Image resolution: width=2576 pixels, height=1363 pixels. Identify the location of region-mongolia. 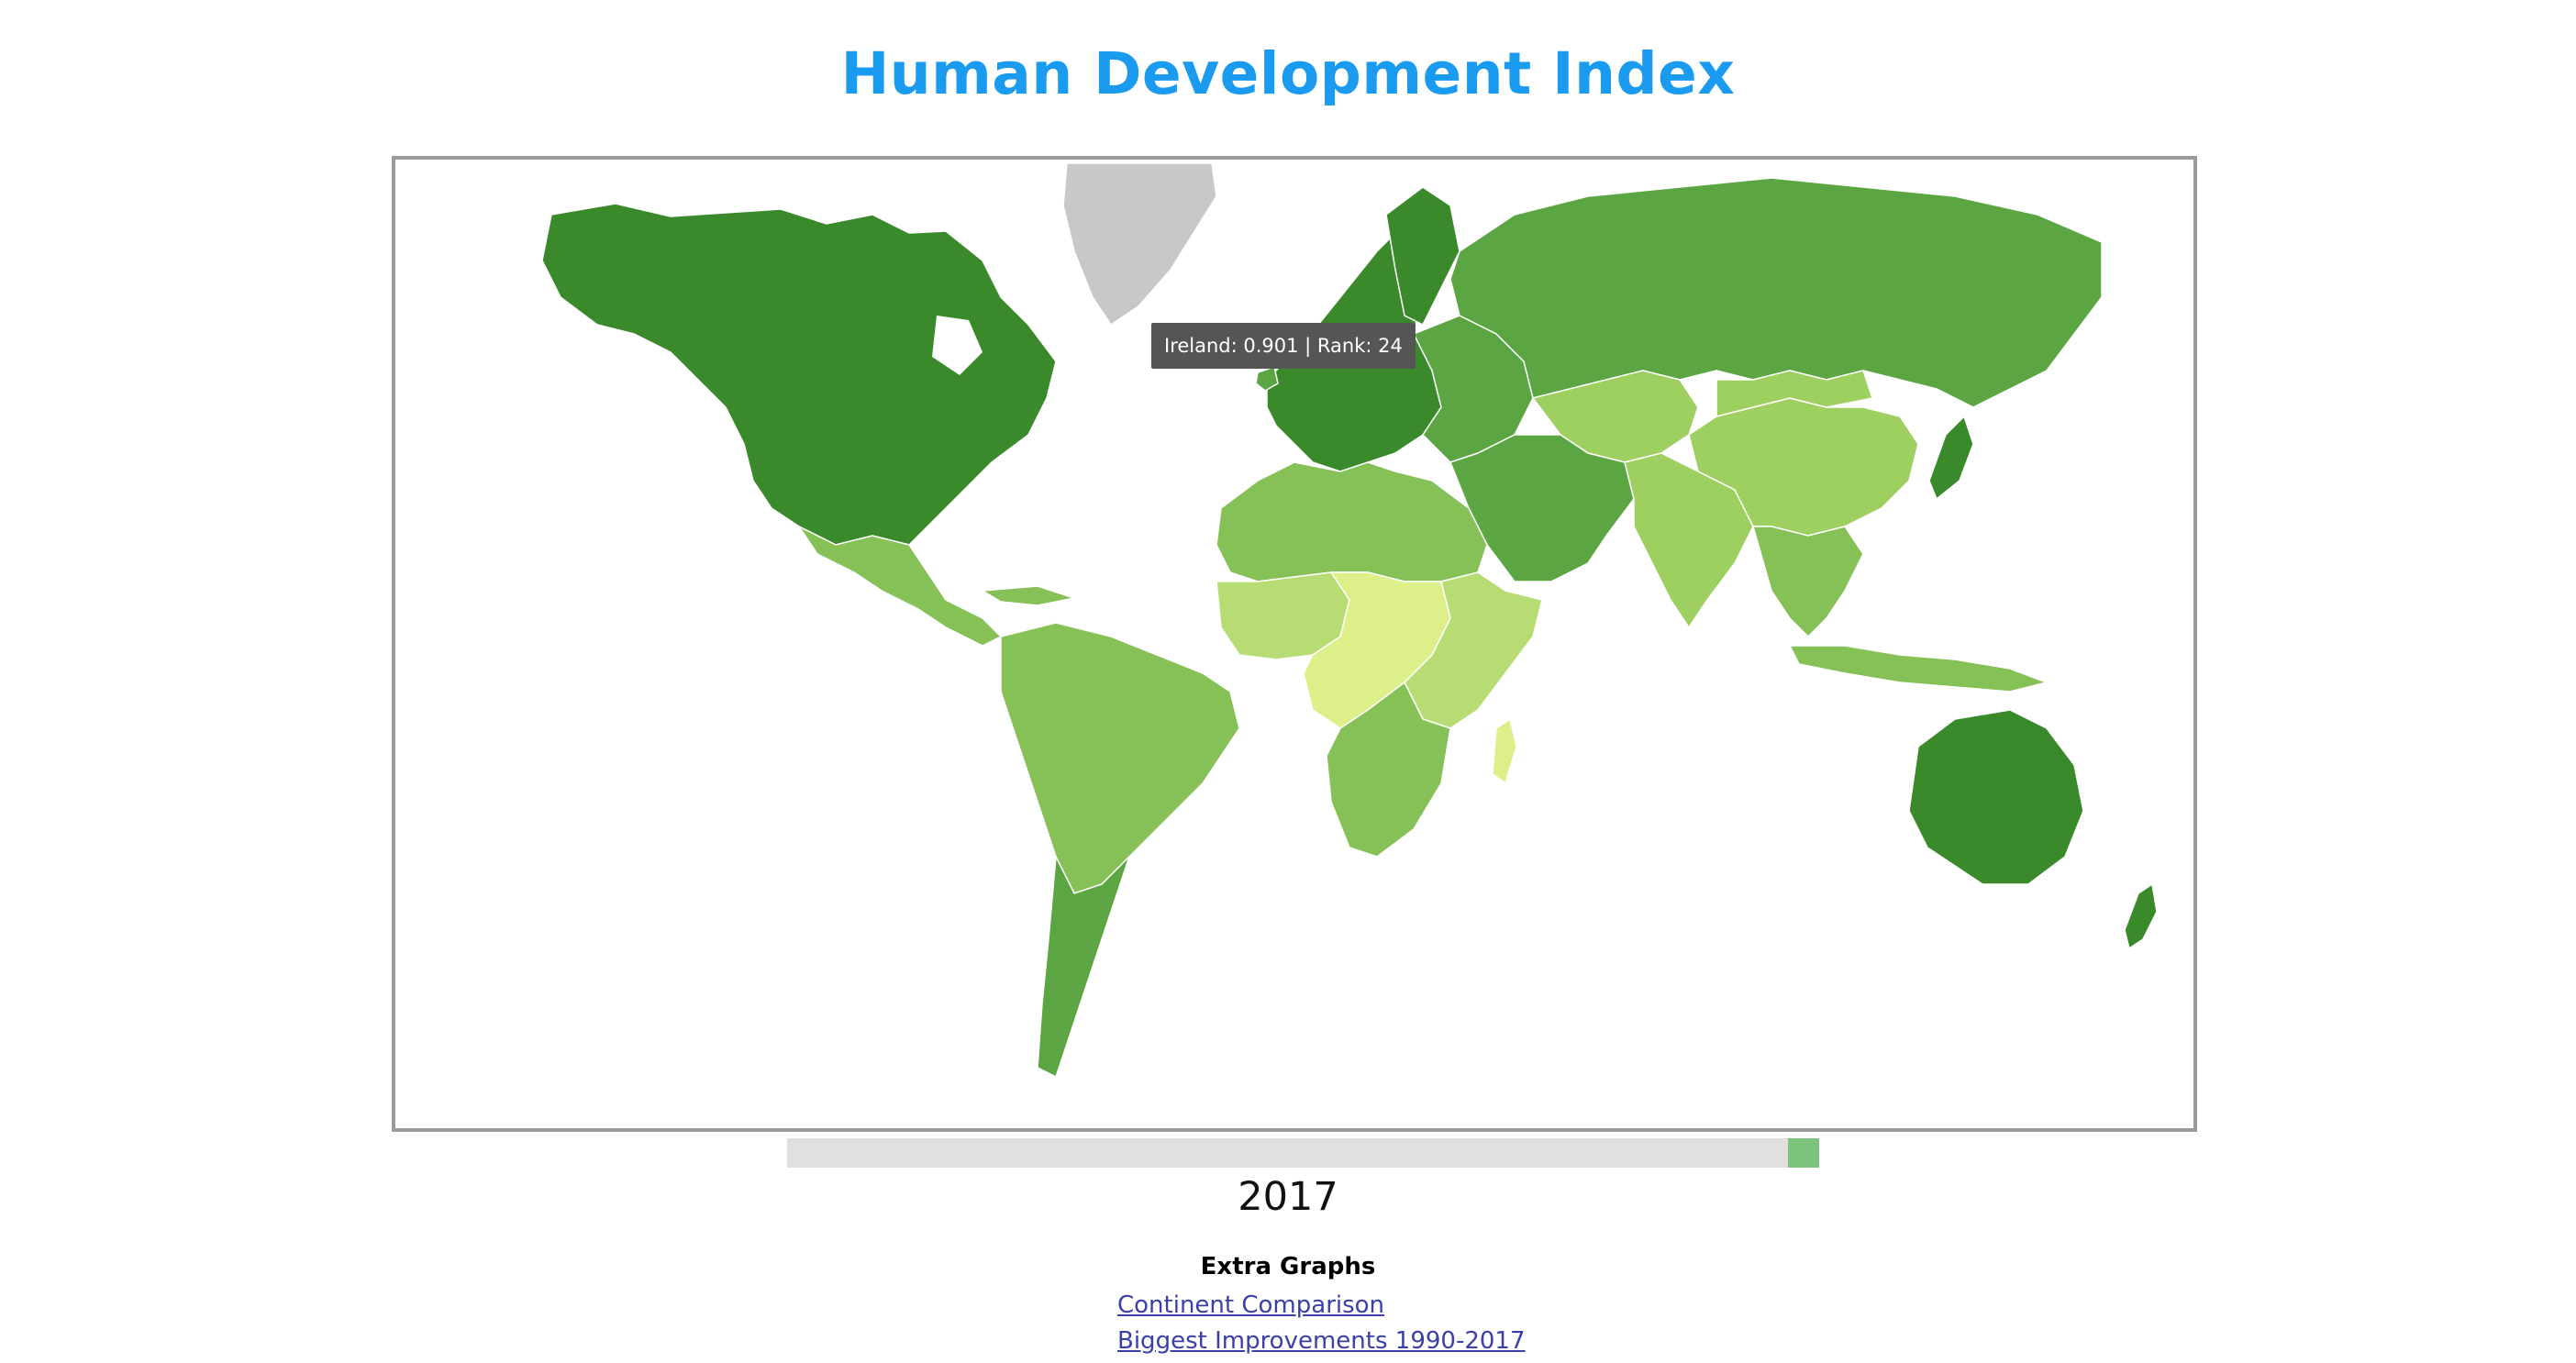
(1794, 393).